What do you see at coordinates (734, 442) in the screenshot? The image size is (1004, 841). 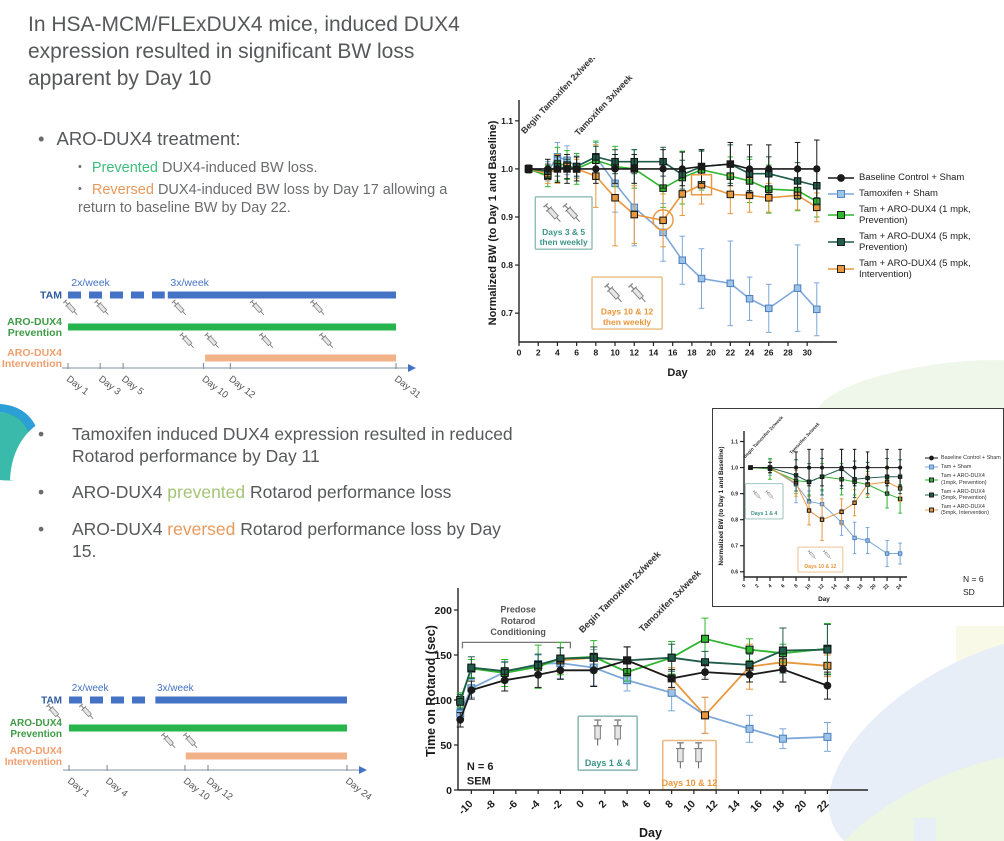 I see `svg-text: 1.1` at bounding box center [734, 442].